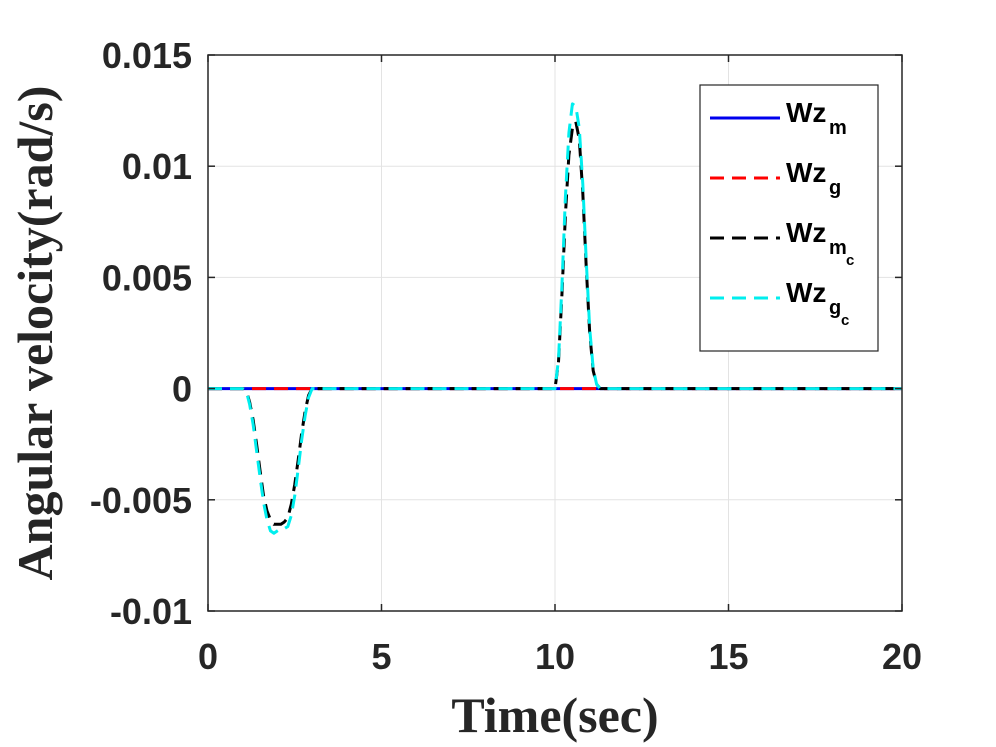 The height and width of the screenshot is (747, 996). Describe the element at coordinates (208, 656) in the screenshot. I see `x-tick-label: 0` at that location.